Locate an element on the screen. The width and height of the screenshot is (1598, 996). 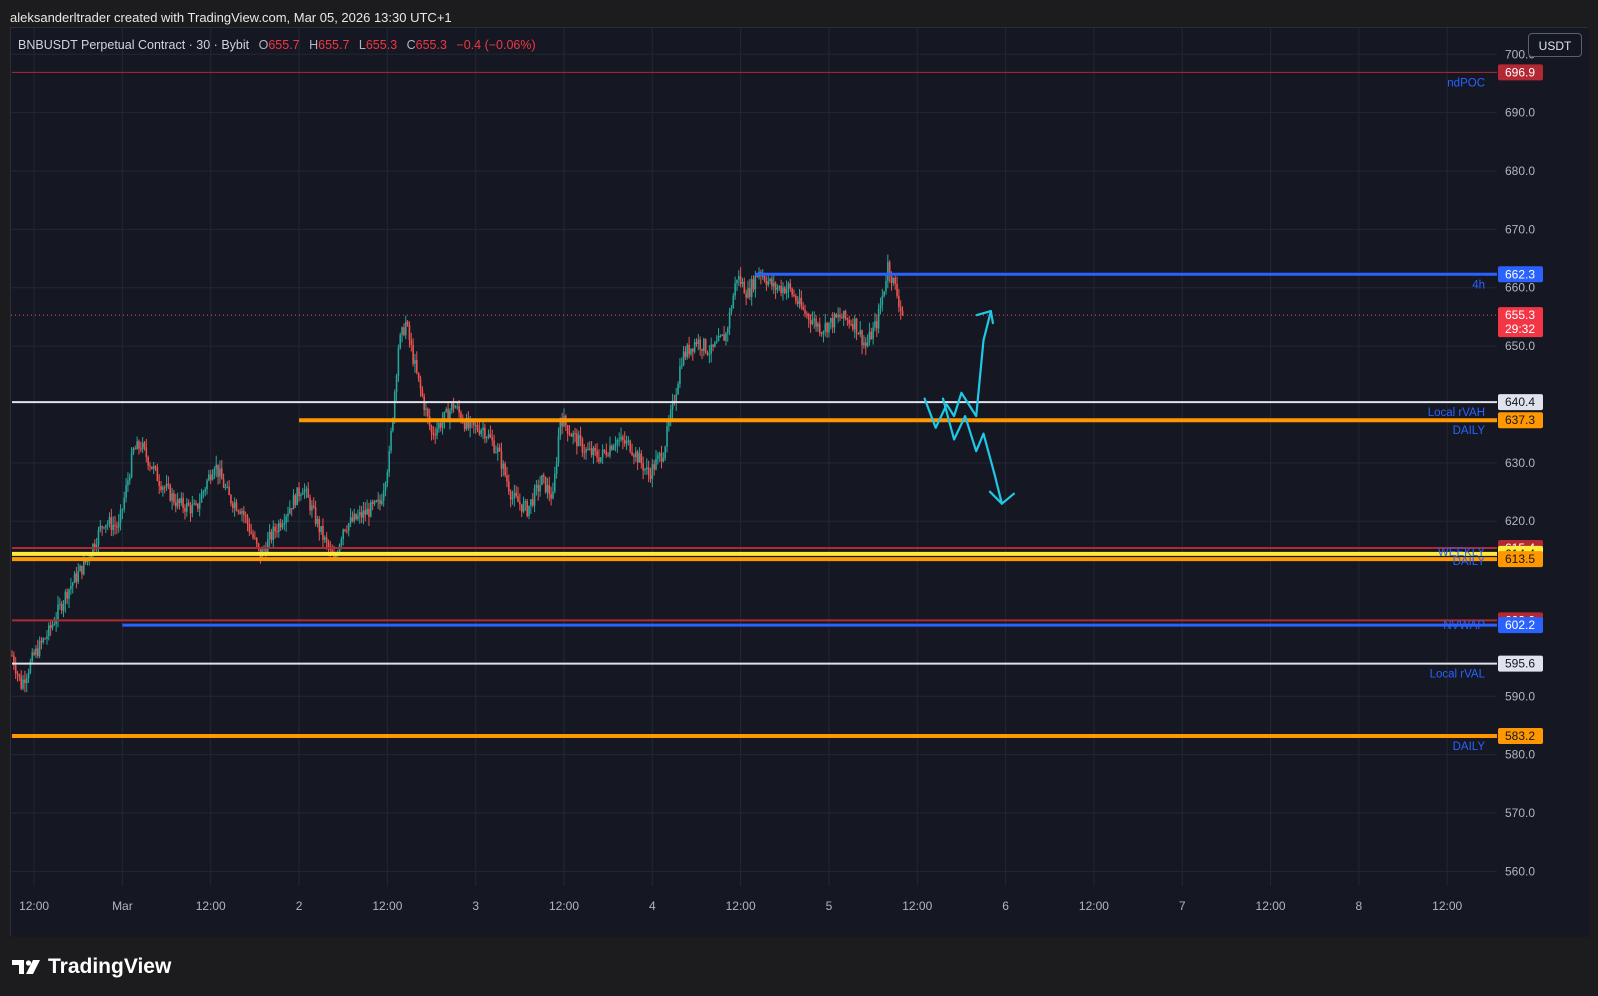
price-tick-label: 660.0 is located at coordinates (1520, 288).